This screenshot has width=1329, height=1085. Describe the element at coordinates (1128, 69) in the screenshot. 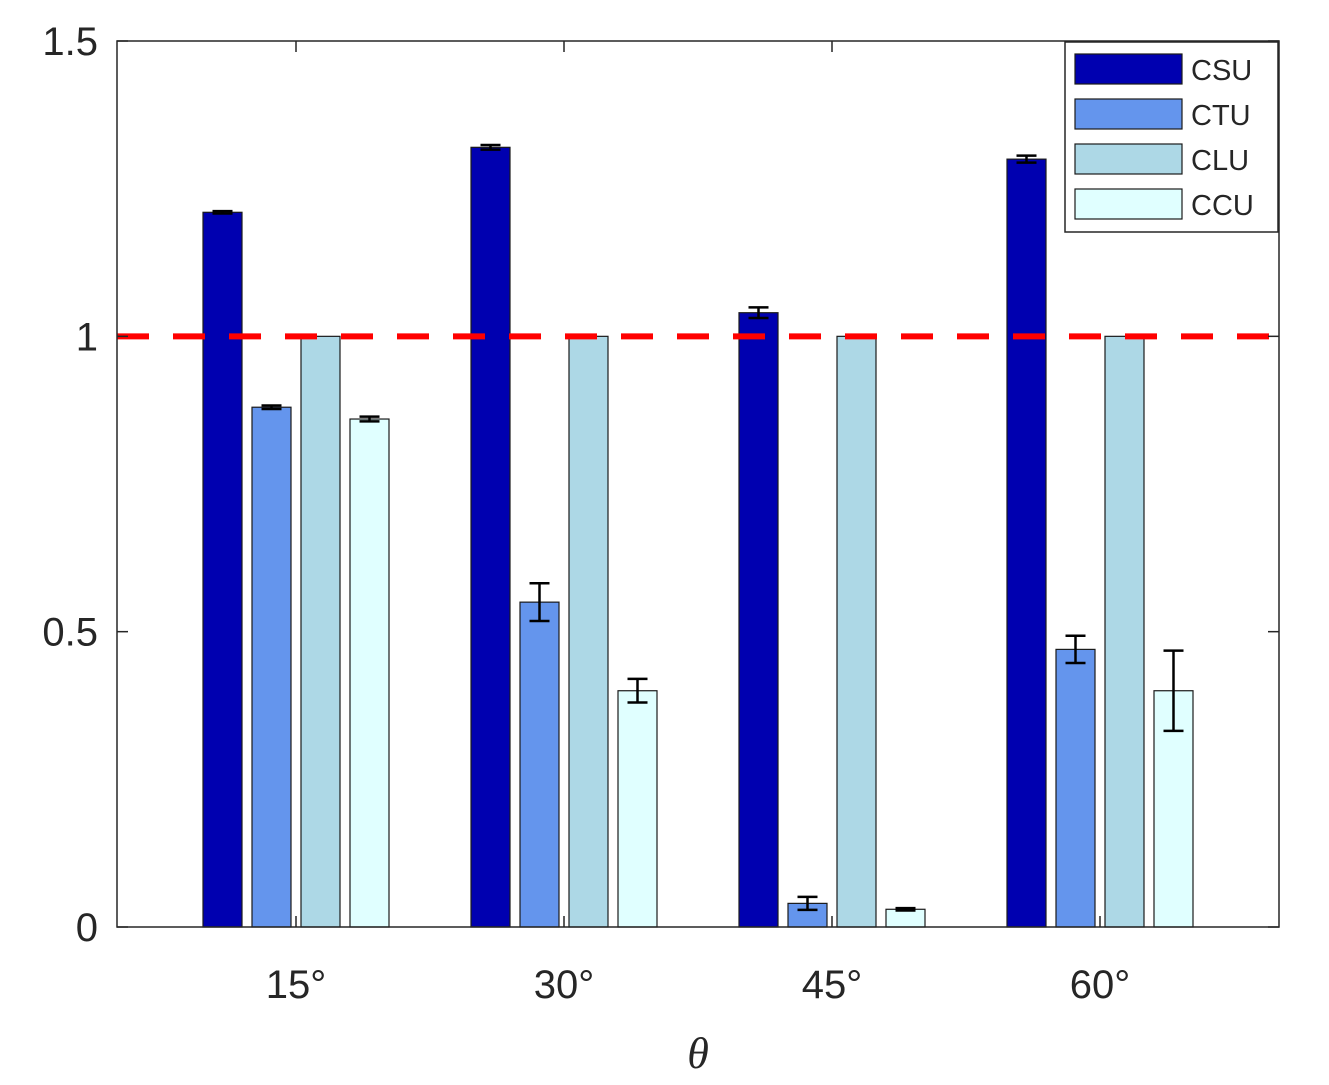

I see `legend-swatch-csu` at that location.